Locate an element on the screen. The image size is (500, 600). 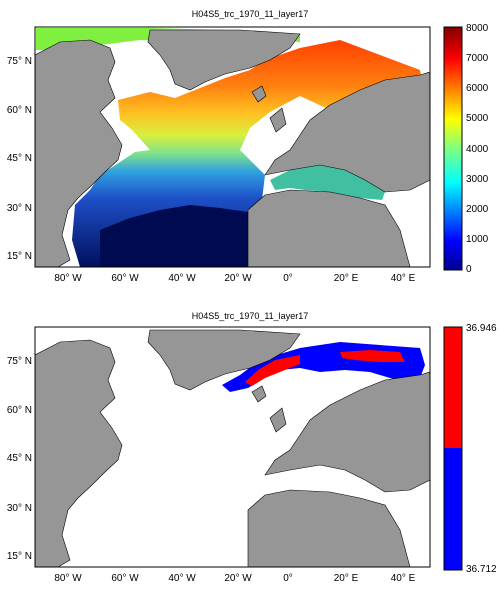
panel1-xlabel-40W: 40° W is located at coordinates (182, 278).